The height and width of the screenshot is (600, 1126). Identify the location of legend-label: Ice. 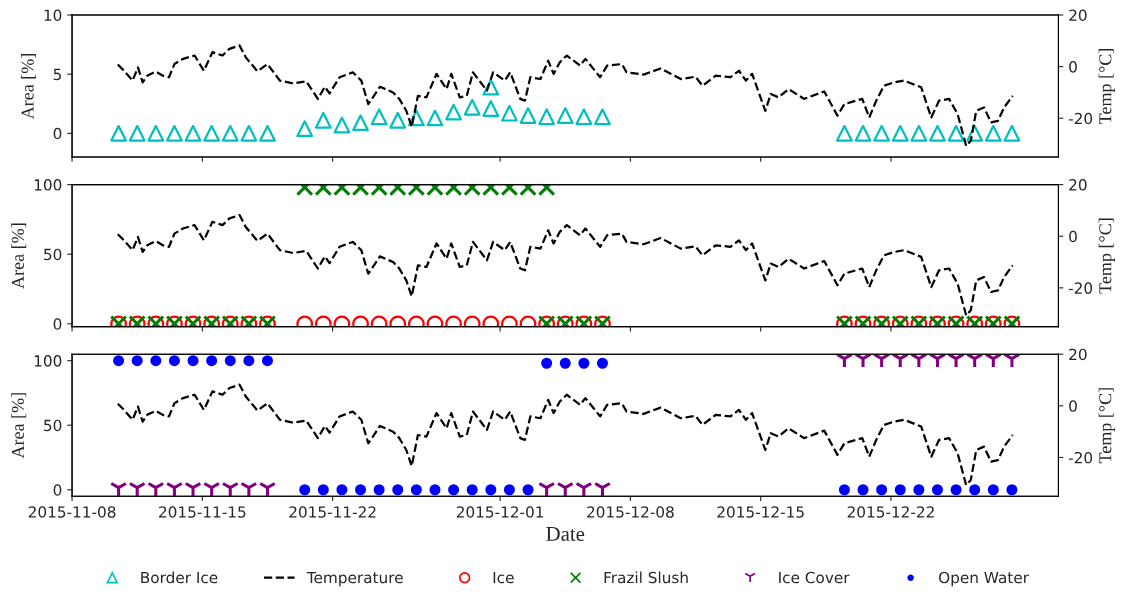
(503, 577).